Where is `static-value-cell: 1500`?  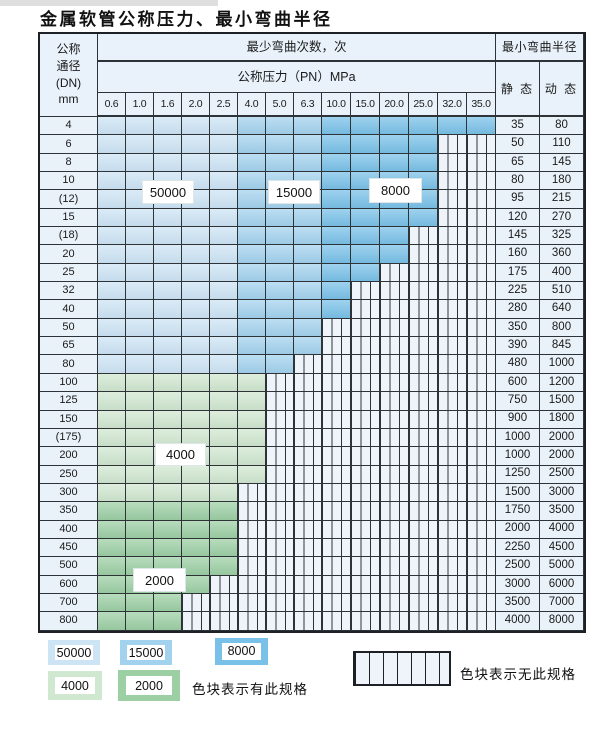
static-value-cell: 1500 is located at coordinates (517, 493).